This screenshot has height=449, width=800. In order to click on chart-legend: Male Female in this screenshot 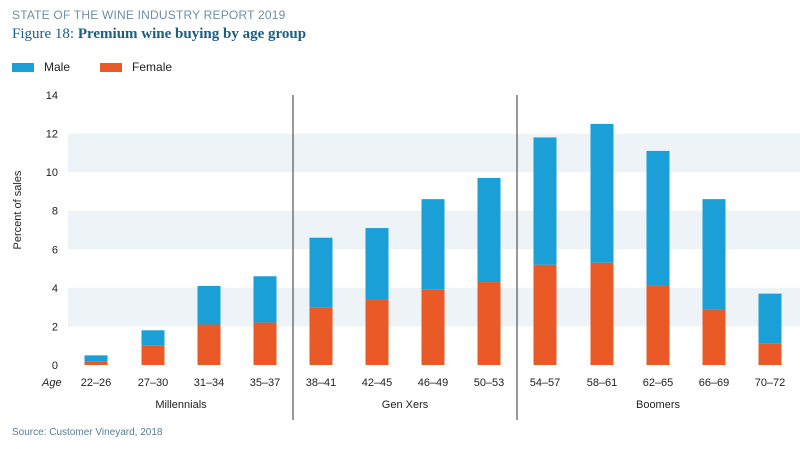, I will do `click(107, 67)`.